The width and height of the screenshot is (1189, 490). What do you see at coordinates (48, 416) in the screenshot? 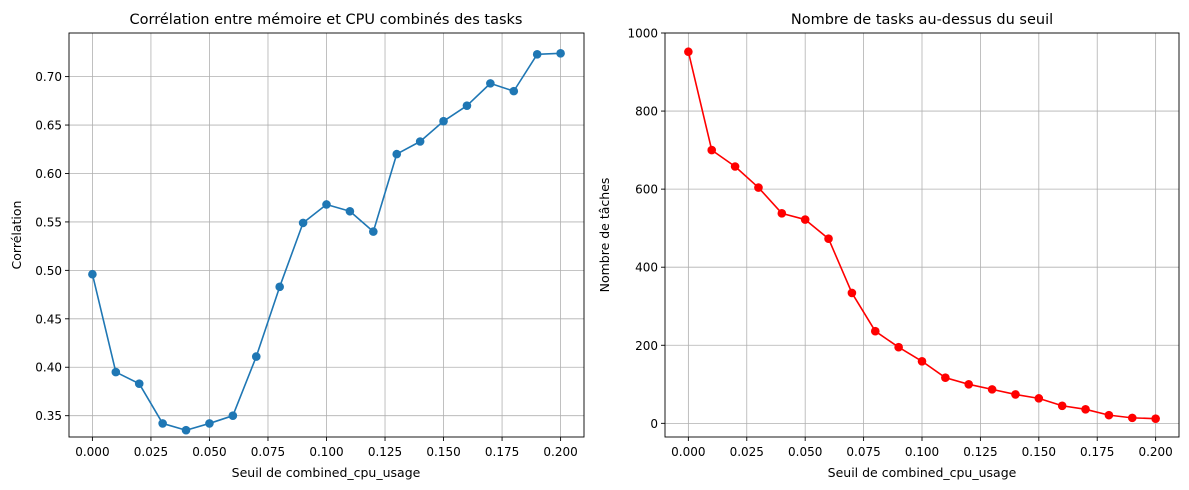
I see `y-tick-label: 0.35` at bounding box center [48, 416].